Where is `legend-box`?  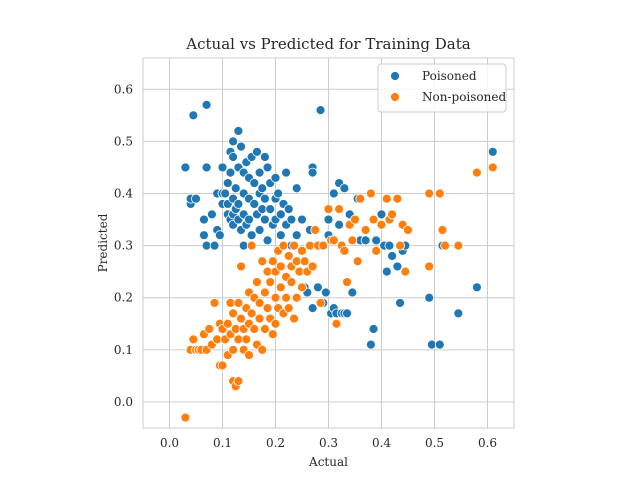
legend-box is located at coordinates (442, 88).